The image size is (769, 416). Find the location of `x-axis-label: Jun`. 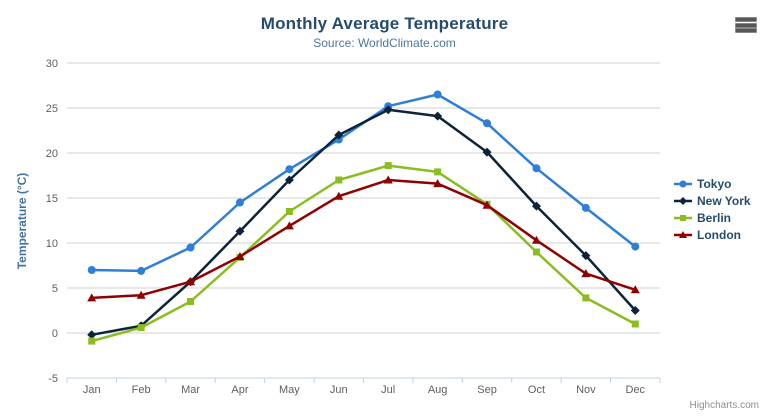

x-axis-label: Jun is located at coordinates (339, 390).